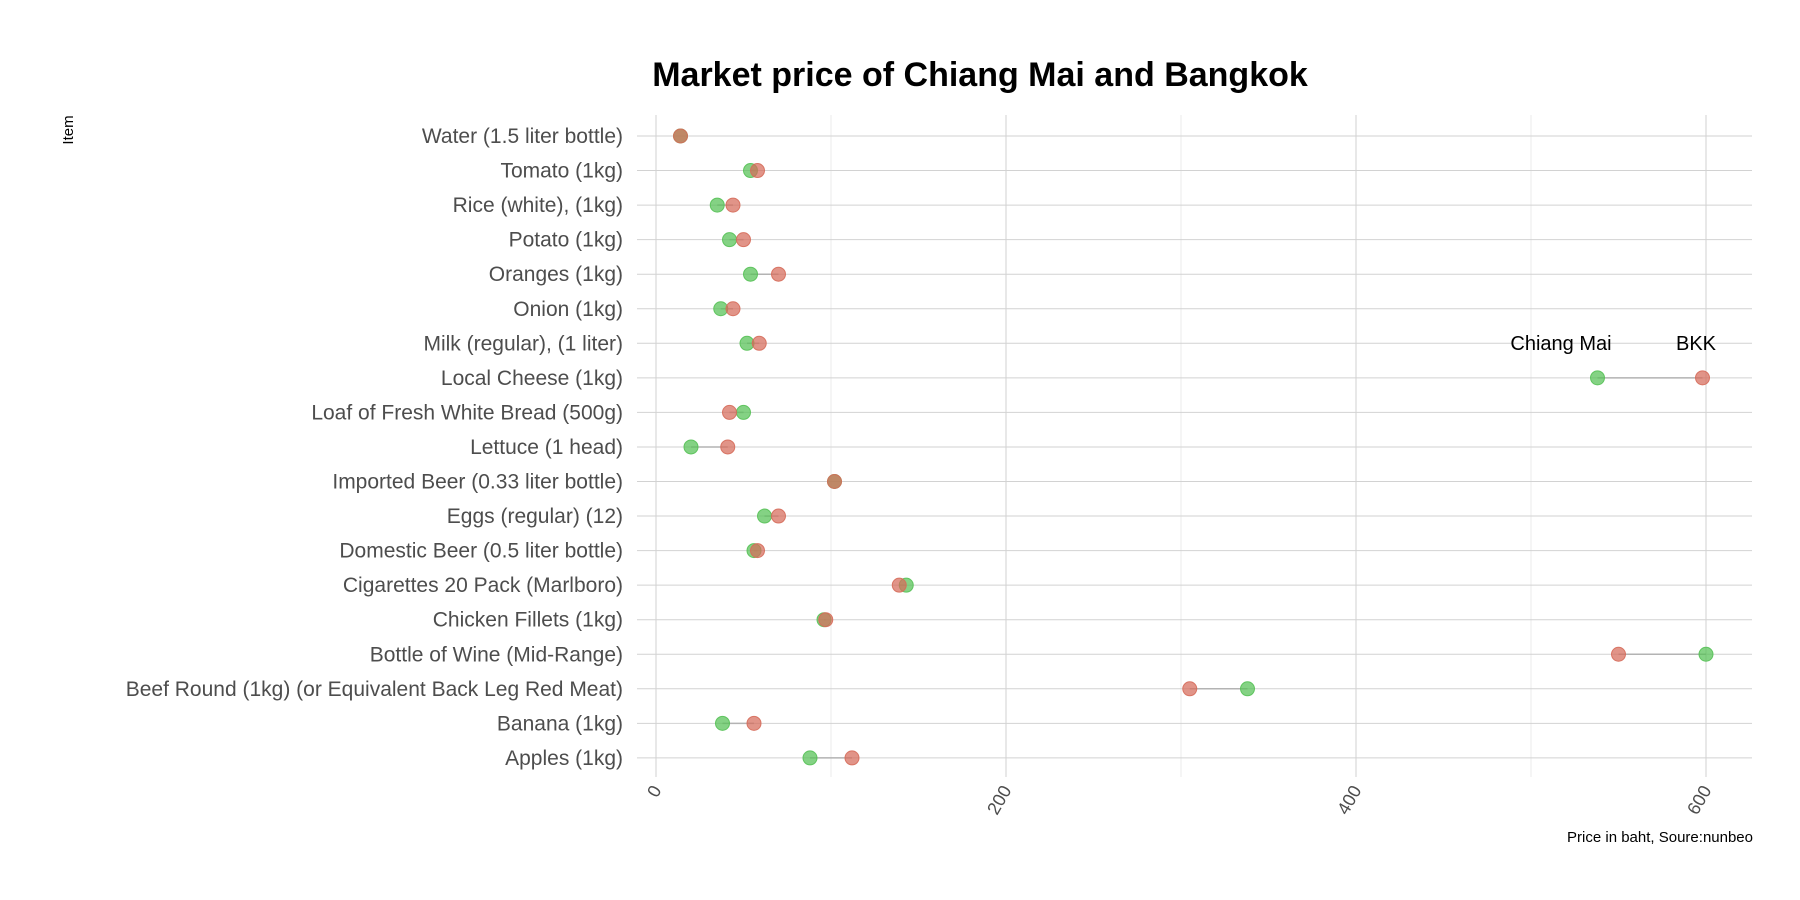 The width and height of the screenshot is (1800, 900). Describe the element at coordinates (68, 129) in the screenshot. I see `y-axis-title: Item` at that location.